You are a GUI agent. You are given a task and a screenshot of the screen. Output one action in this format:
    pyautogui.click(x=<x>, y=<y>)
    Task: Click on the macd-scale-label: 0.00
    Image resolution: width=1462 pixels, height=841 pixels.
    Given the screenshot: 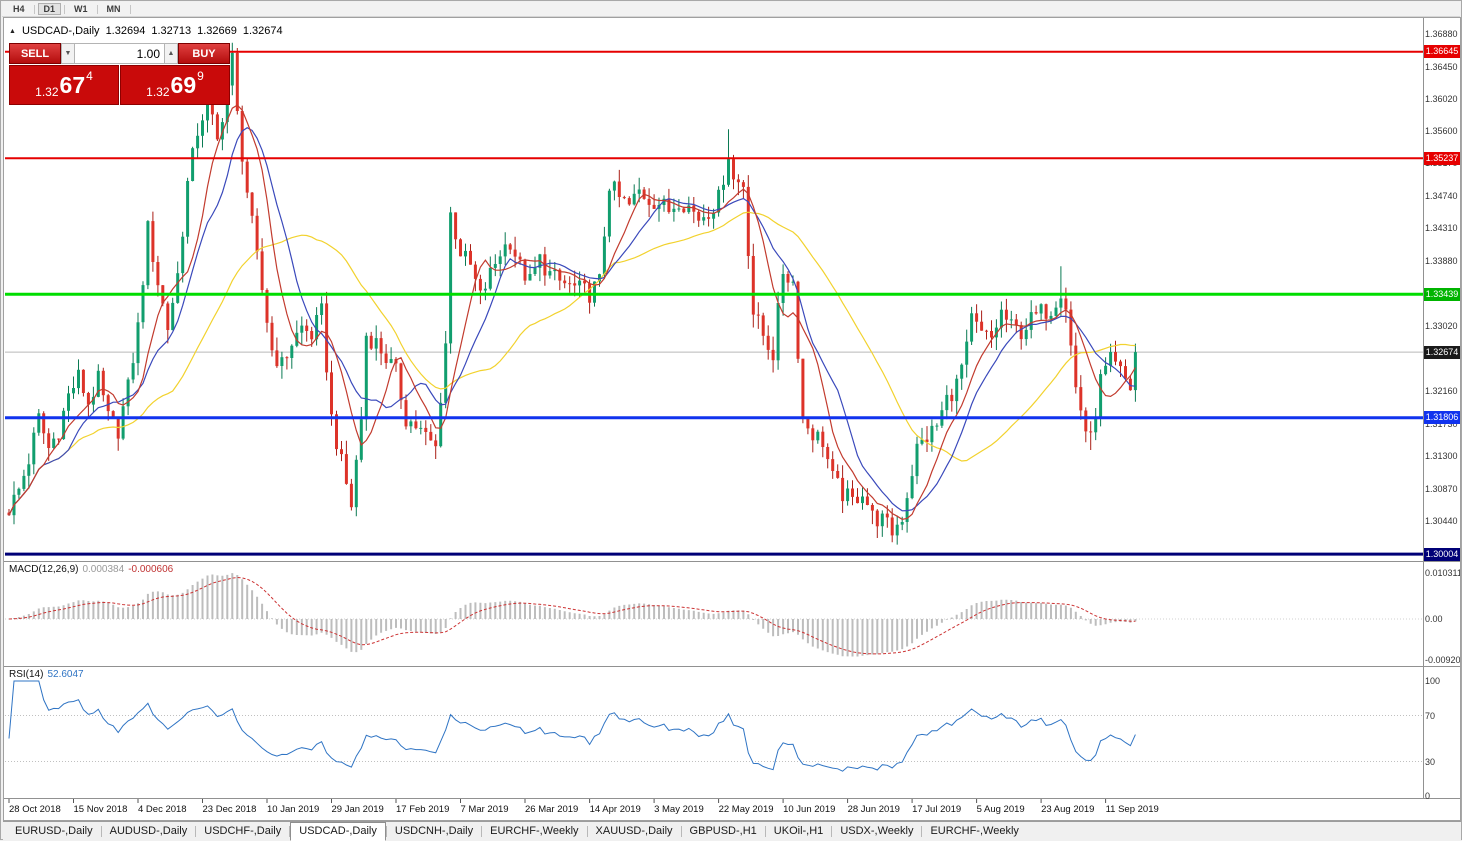 What is the action you would take?
    pyautogui.click(x=1434, y=619)
    